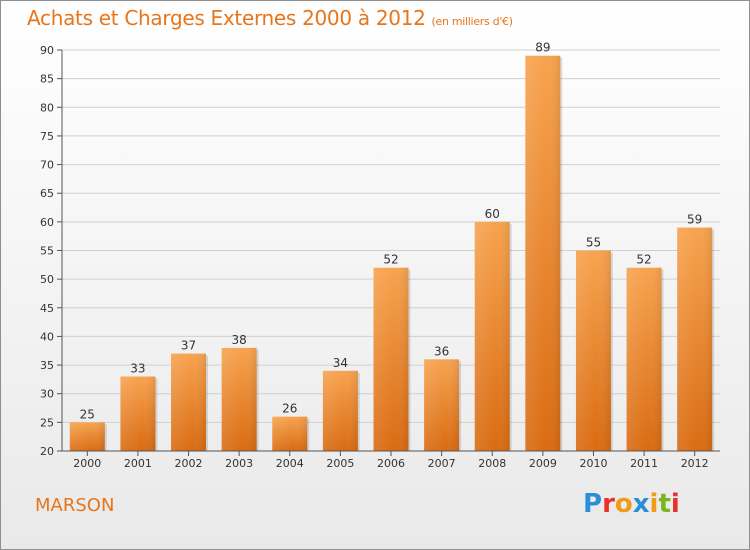 The height and width of the screenshot is (550, 750). Describe the element at coordinates (641, 504) in the screenshot. I see `logo-letter: x` at that location.